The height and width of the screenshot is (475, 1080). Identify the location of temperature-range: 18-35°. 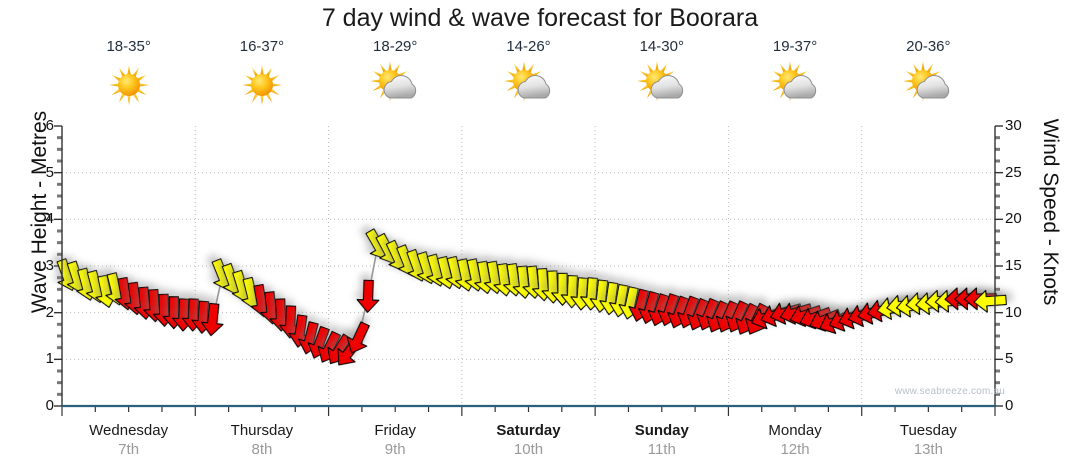
(128, 46).